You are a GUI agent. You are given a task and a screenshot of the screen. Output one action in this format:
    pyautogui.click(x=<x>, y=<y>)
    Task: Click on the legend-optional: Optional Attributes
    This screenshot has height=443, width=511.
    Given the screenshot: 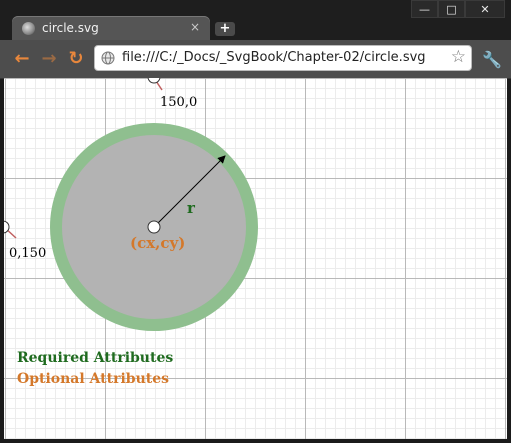 What is the action you would take?
    pyautogui.click(x=93, y=379)
    